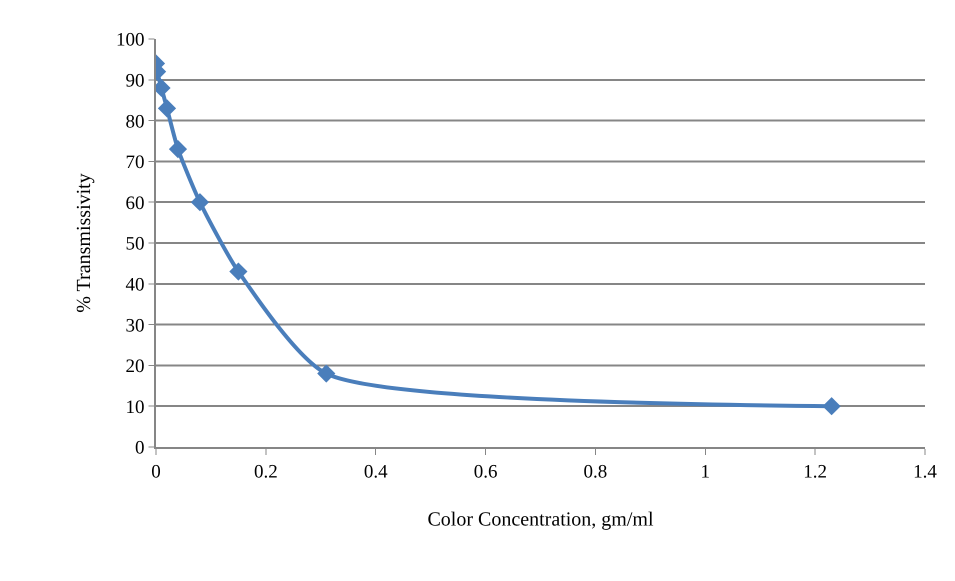 This screenshot has height=581, width=955. Describe the element at coordinates (130, 40) in the screenshot. I see `y-tick-label: 100` at that location.